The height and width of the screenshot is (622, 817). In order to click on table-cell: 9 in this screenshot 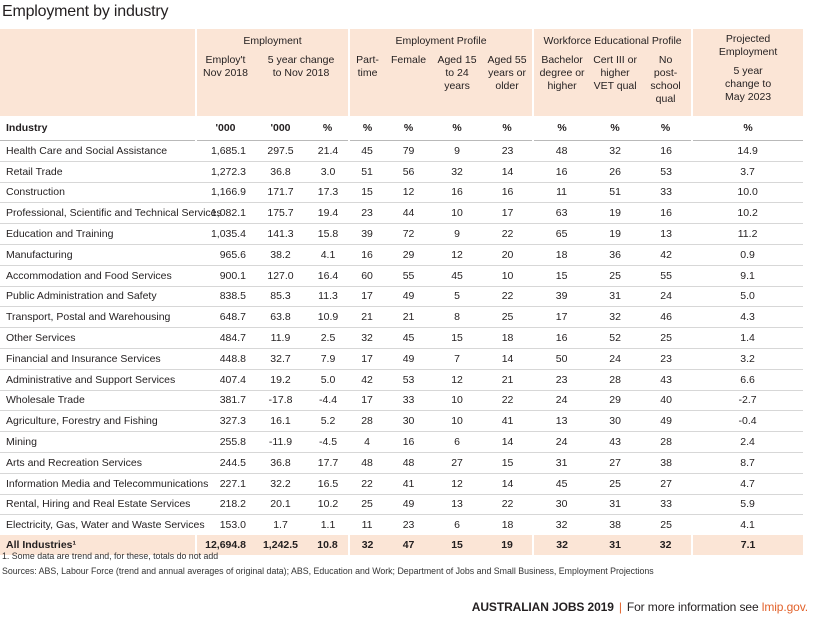, I will do `click(457, 234)`.